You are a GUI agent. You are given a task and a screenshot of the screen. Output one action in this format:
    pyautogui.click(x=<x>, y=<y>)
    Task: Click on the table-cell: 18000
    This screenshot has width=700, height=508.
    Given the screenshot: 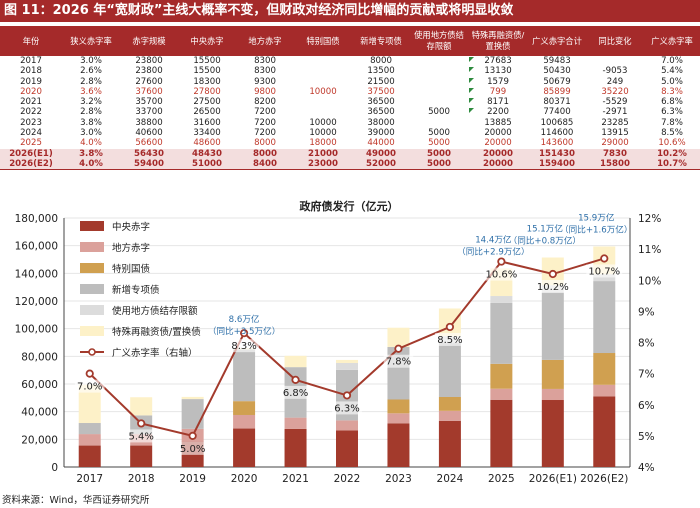 What is the action you would take?
    pyautogui.click(x=323, y=143)
    